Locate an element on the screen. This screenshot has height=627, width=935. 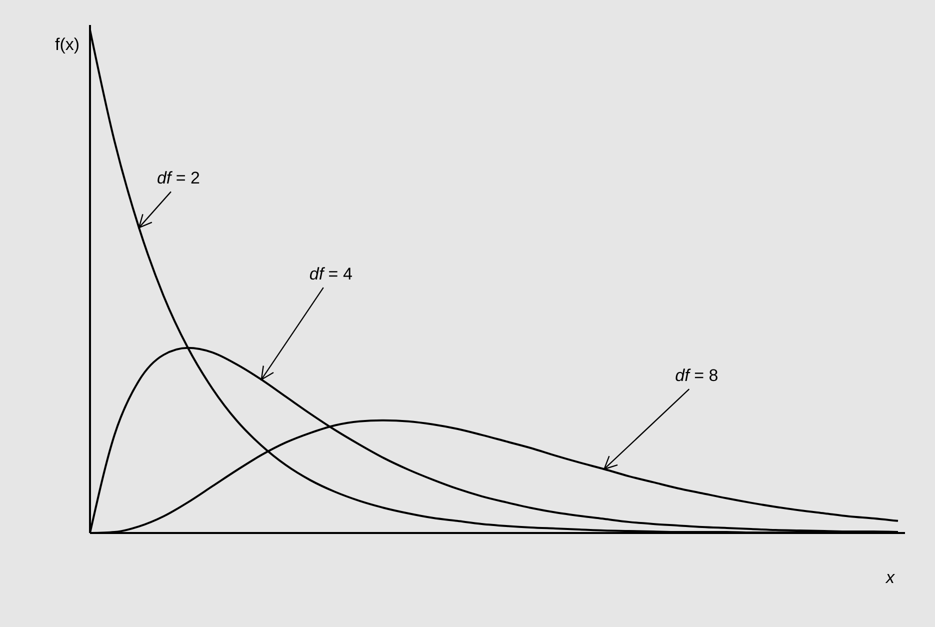
text: df = 8 is located at coordinates (696, 376).